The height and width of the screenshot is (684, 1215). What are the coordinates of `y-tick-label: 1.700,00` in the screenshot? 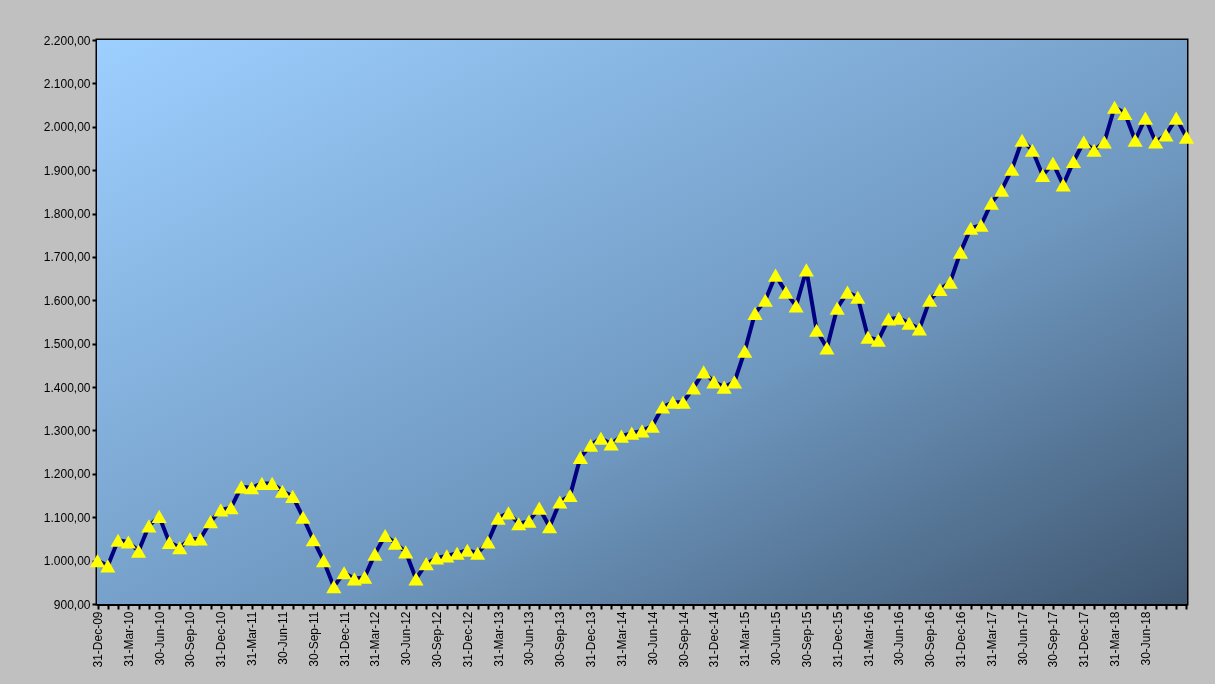 It's located at (67, 257).